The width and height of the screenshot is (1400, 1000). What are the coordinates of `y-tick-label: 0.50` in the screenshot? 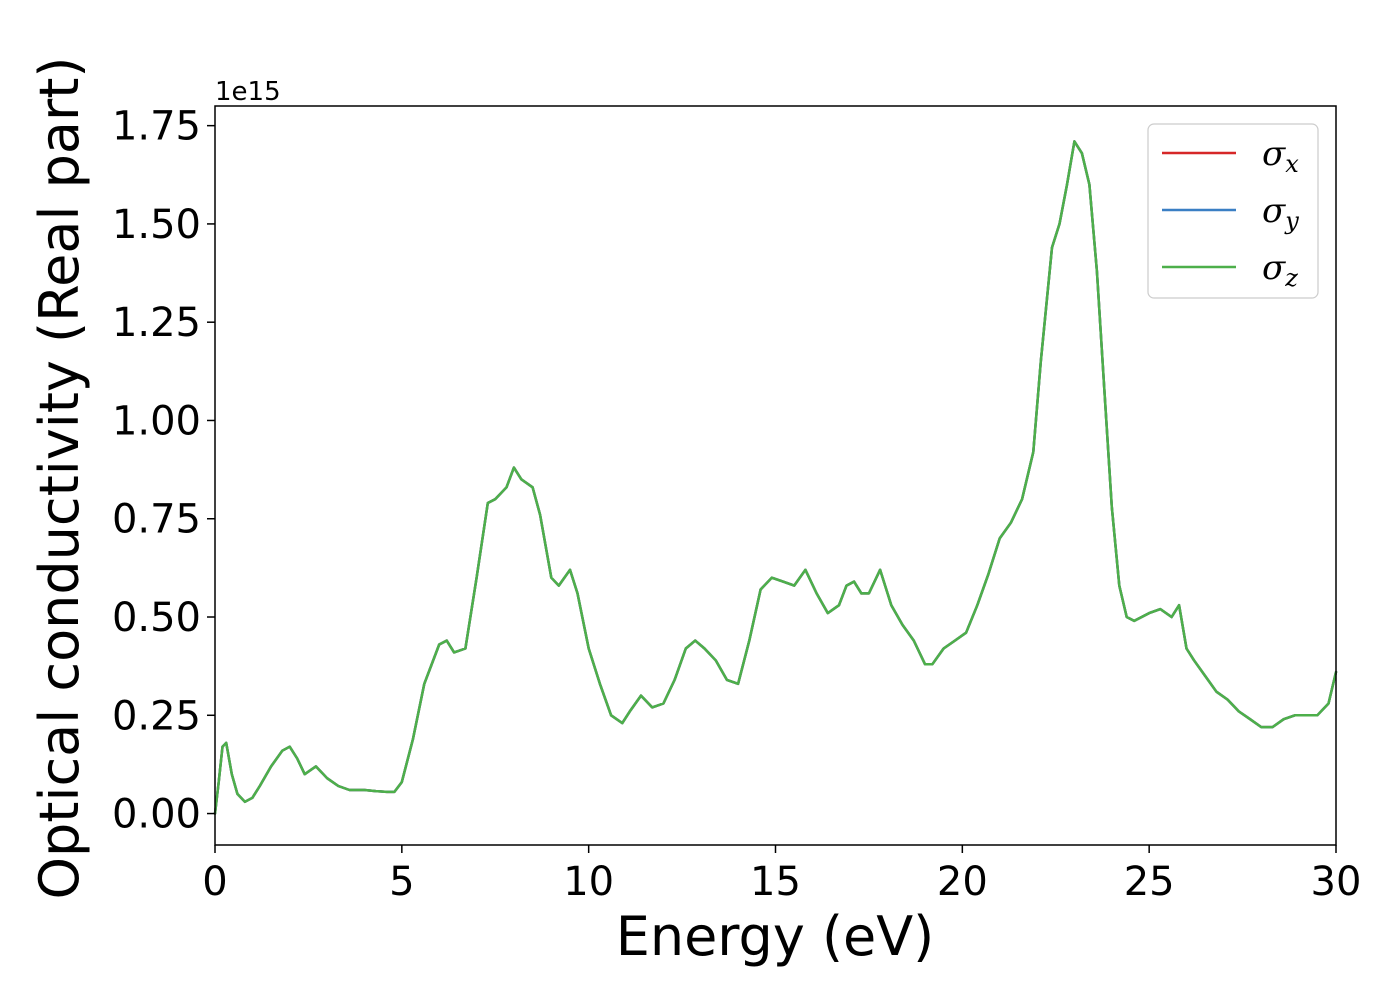 It's located at (156, 618).